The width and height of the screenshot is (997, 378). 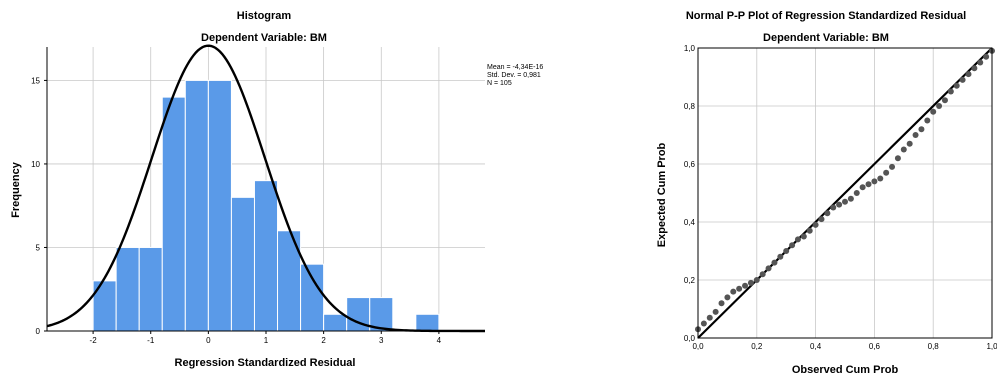 I want to click on pp-plot-x-tick-label: 1,0, so click(x=991, y=346).